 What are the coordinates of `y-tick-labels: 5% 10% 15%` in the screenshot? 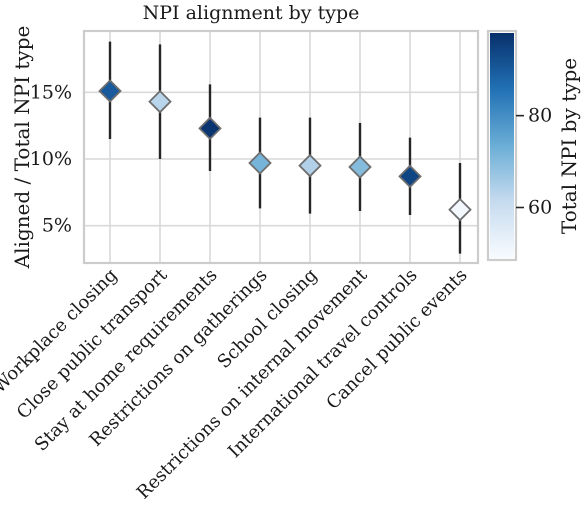 It's located at (51, 158).